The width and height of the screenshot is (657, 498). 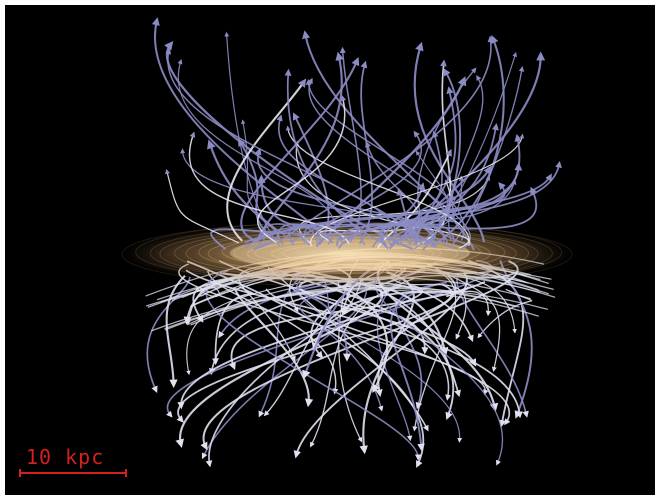 I want to click on scale-bar-tick-right, so click(x=126, y=473).